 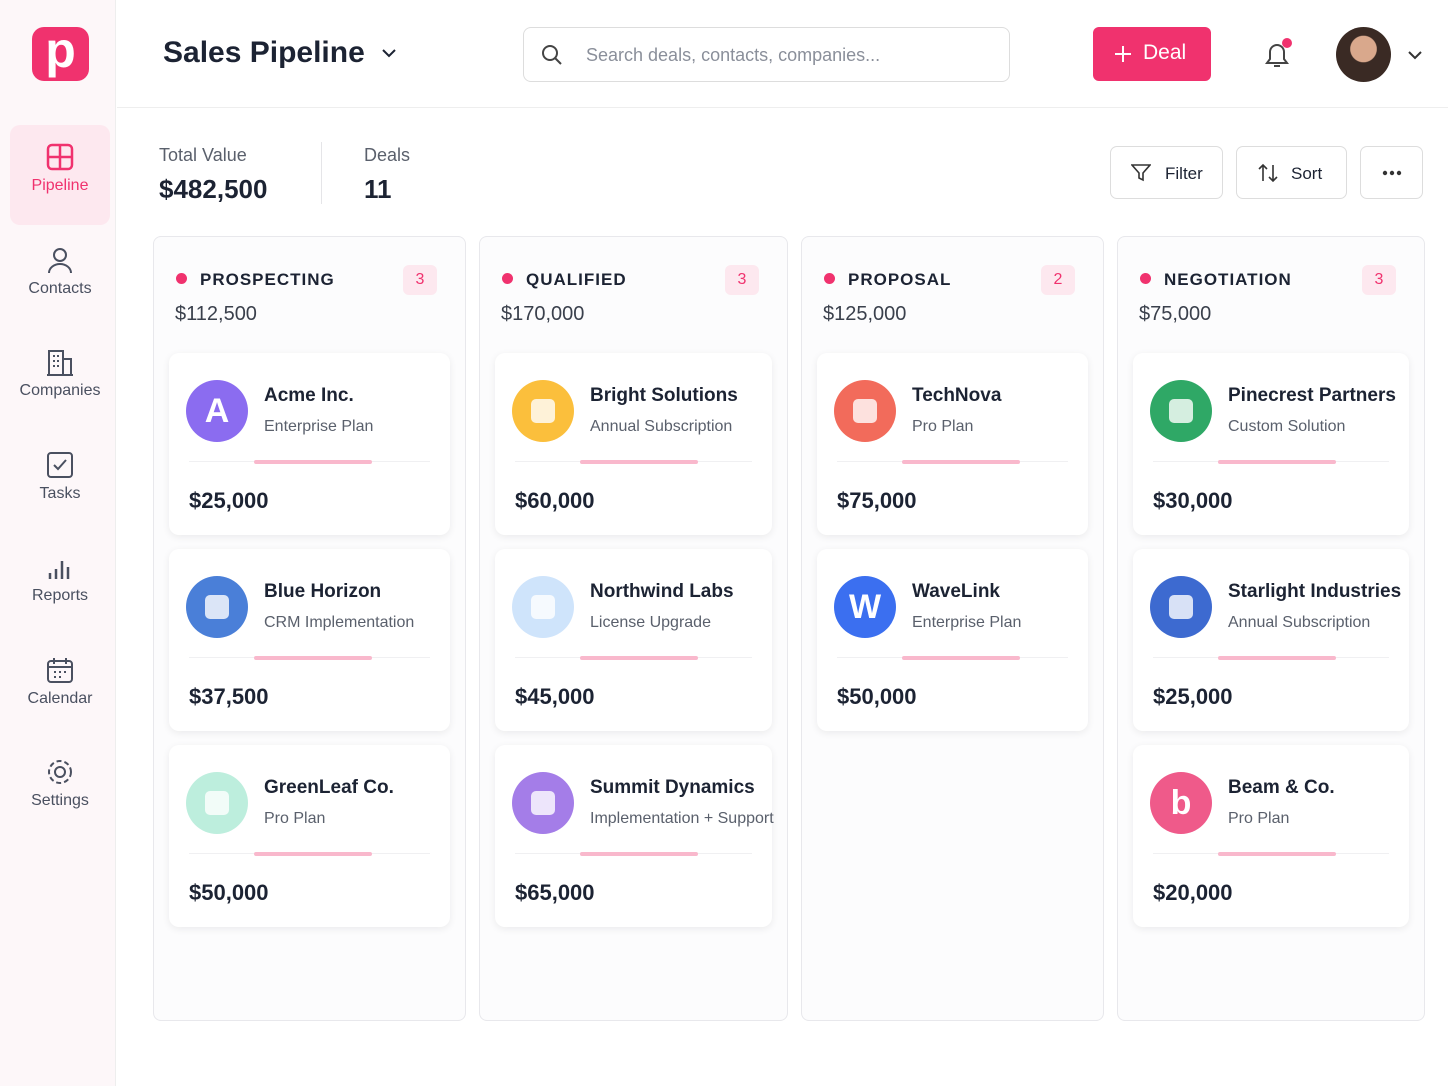 What do you see at coordinates (1277, 55) in the screenshot?
I see `notification-bell` at bounding box center [1277, 55].